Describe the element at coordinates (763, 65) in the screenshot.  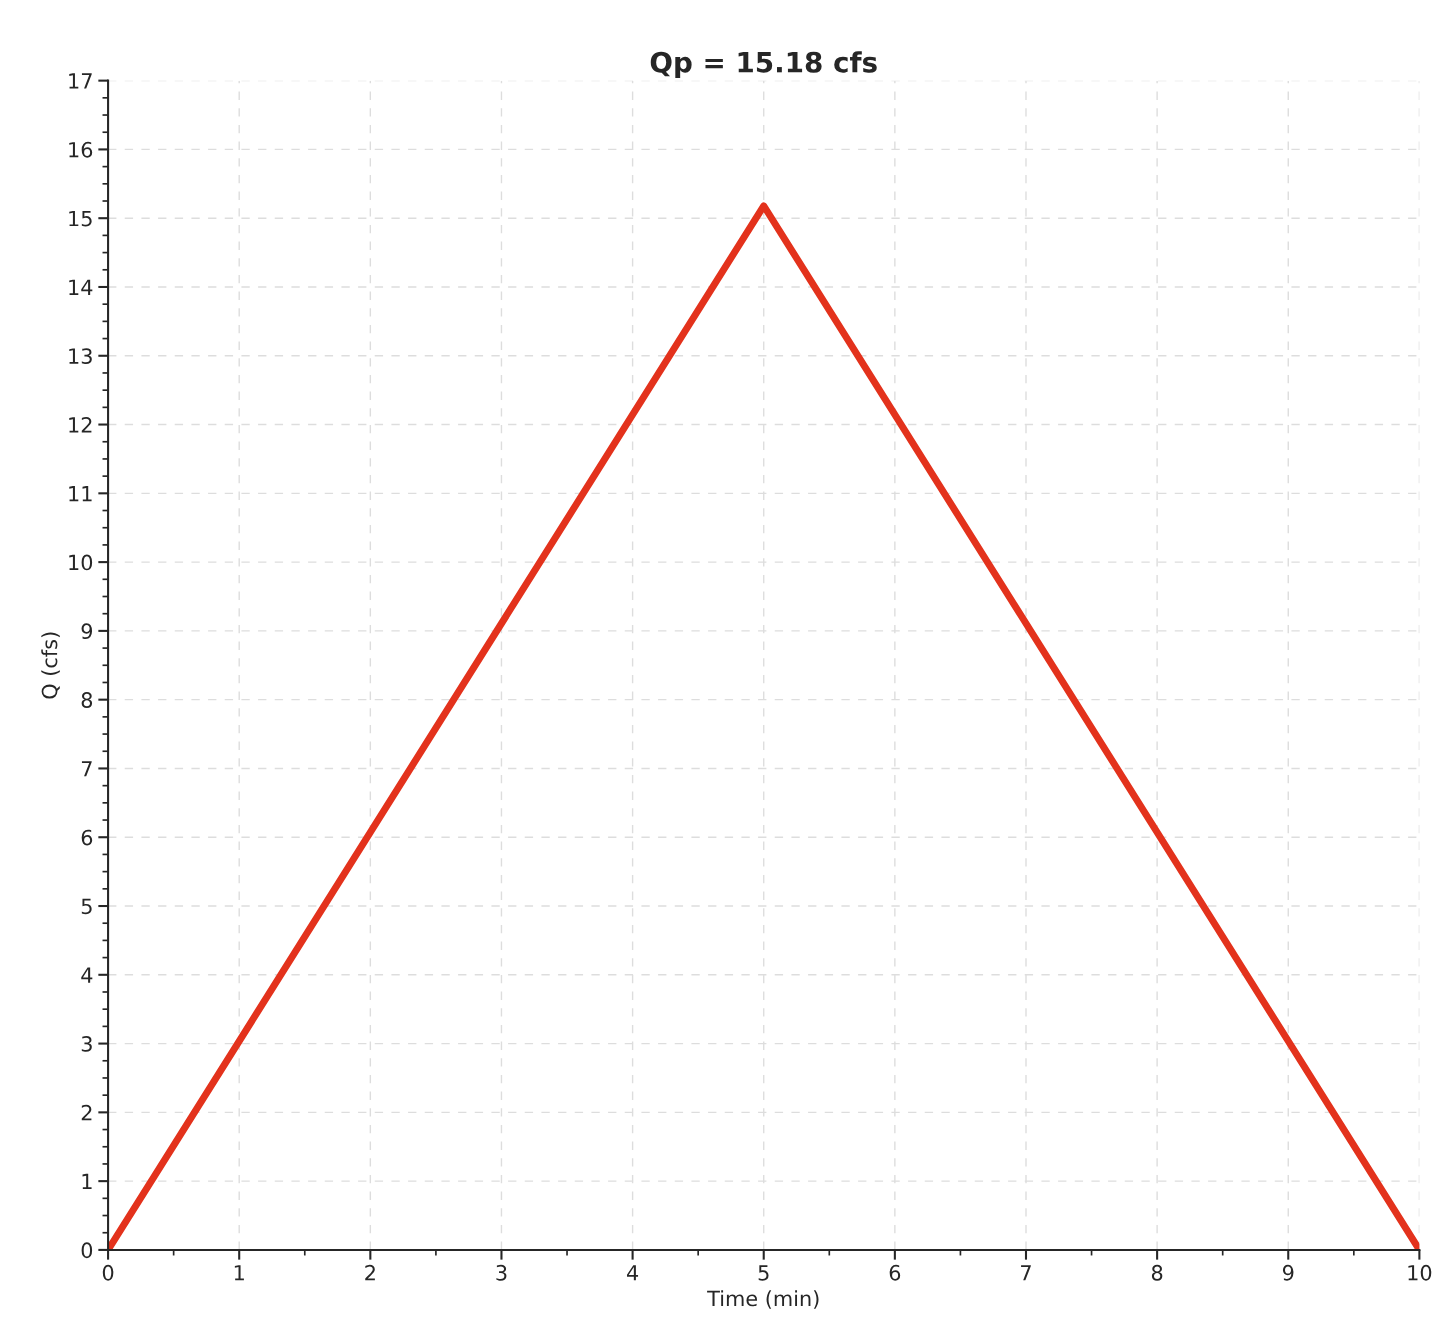
I see `chart-title: Qp = 15.18 cfs` at that location.